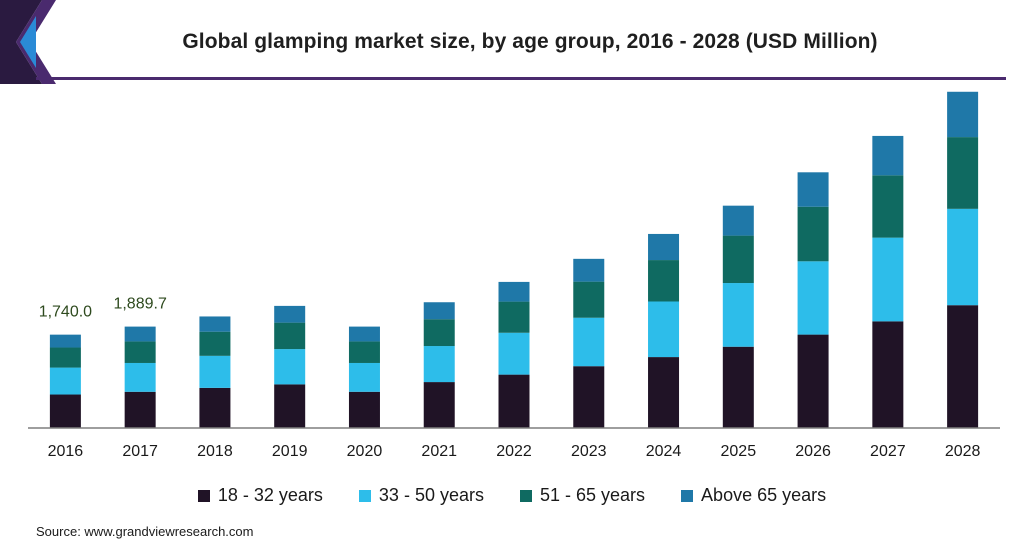 This screenshot has height=555, width=1024. Describe the element at coordinates (28, 42) in the screenshot. I see `brand-logo` at that location.